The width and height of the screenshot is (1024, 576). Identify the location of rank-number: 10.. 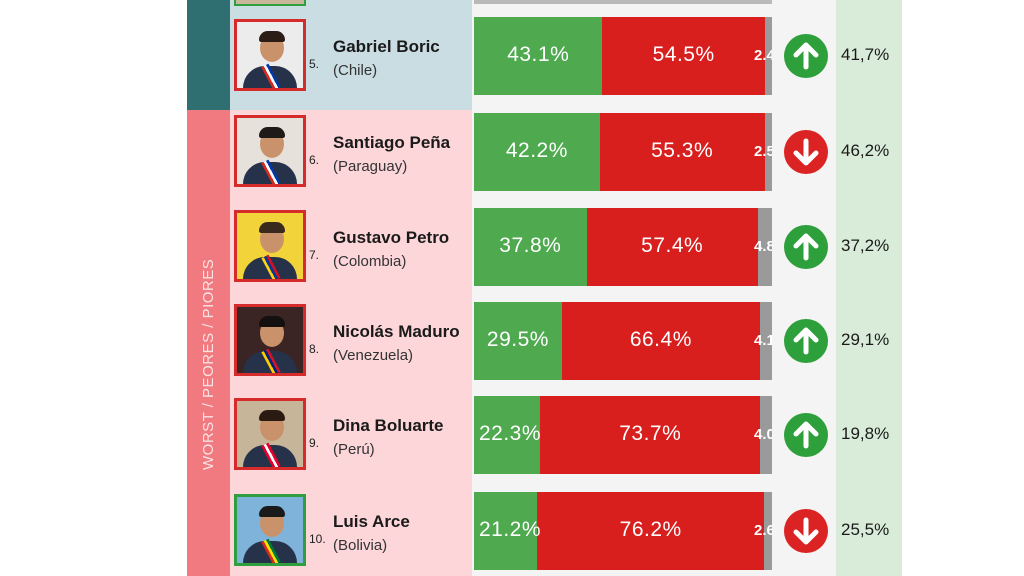
(317, 539).